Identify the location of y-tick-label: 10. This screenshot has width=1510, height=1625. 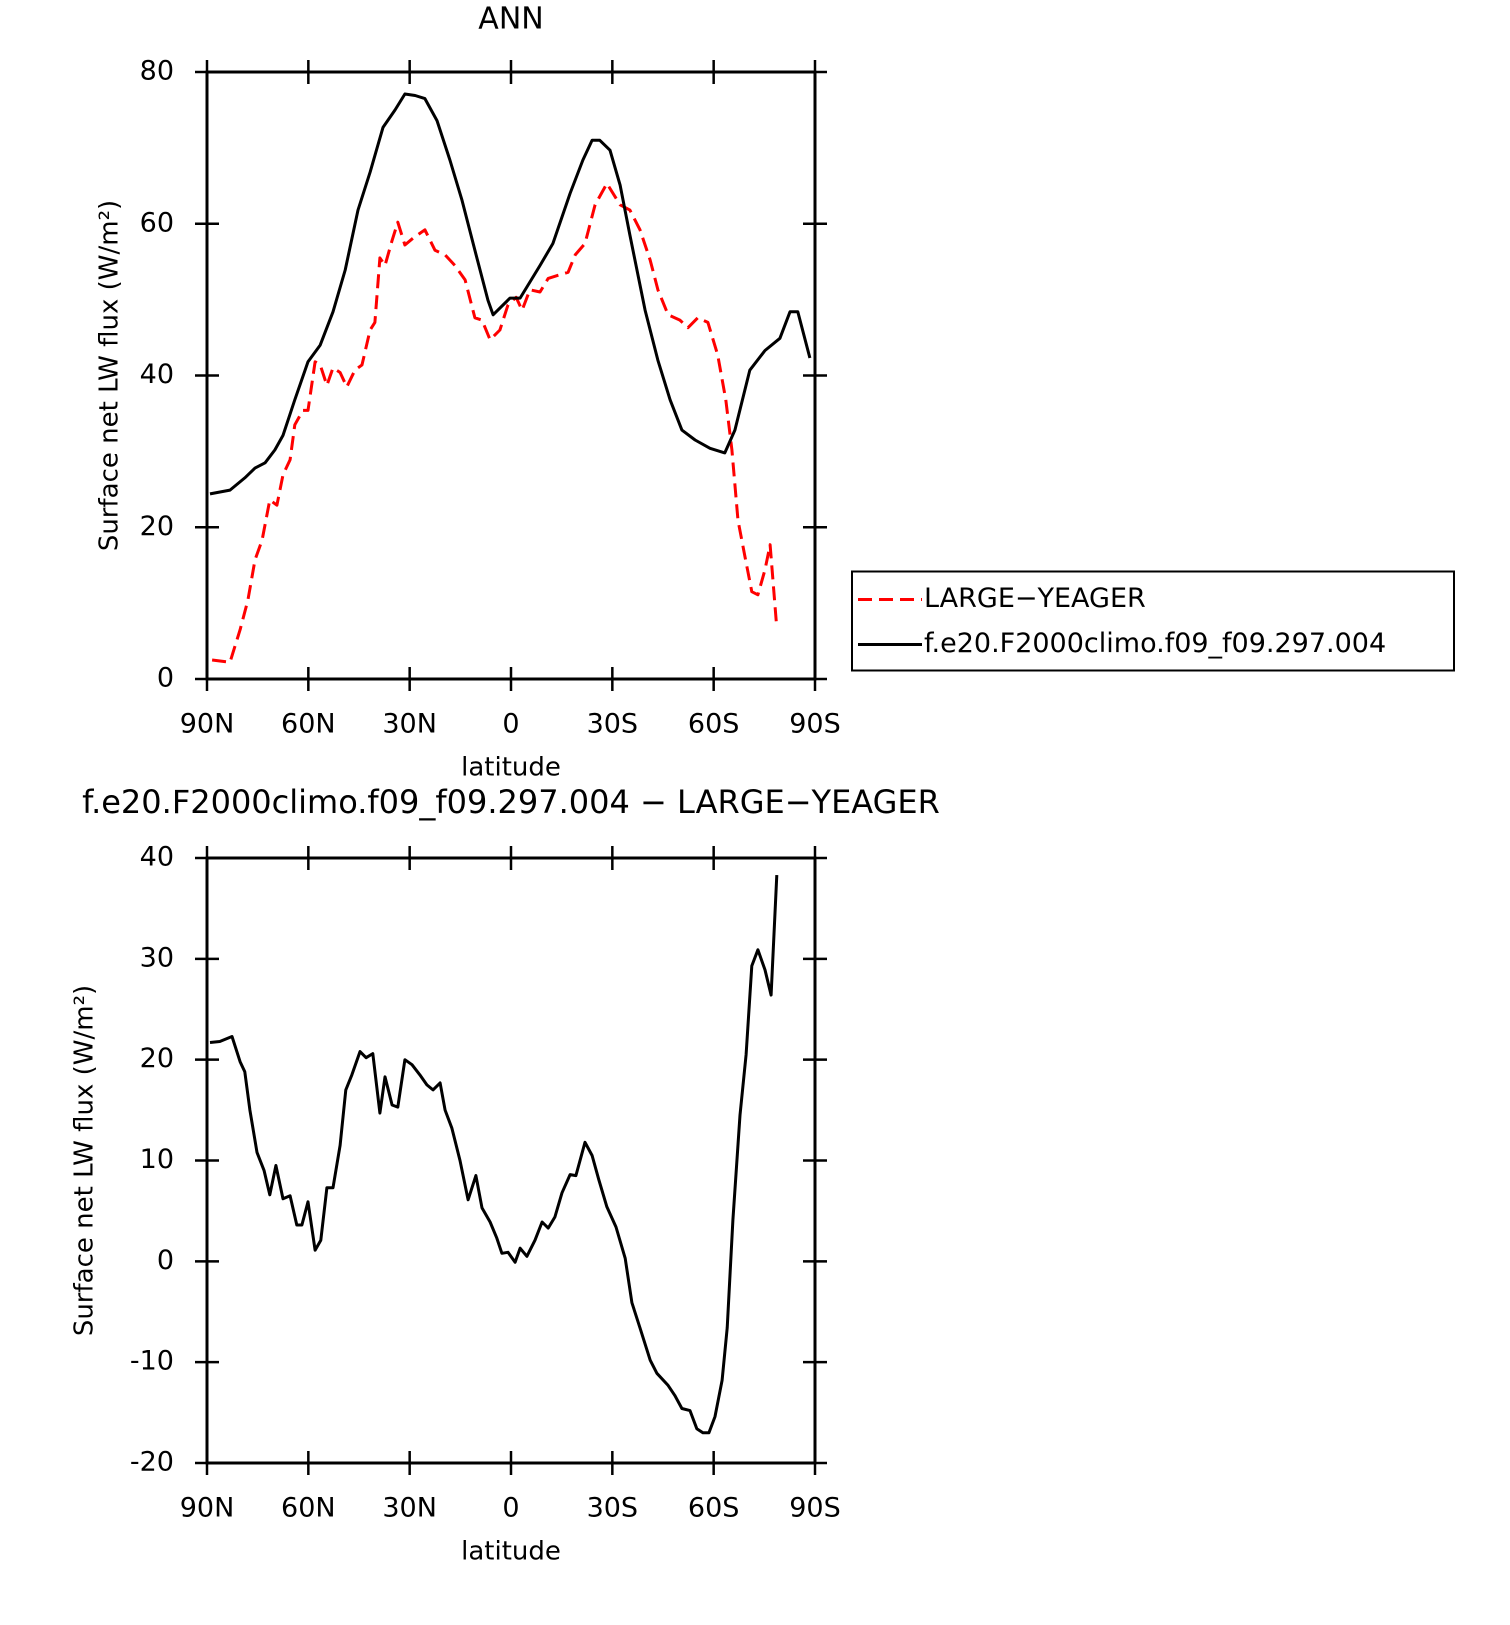
(157, 1159).